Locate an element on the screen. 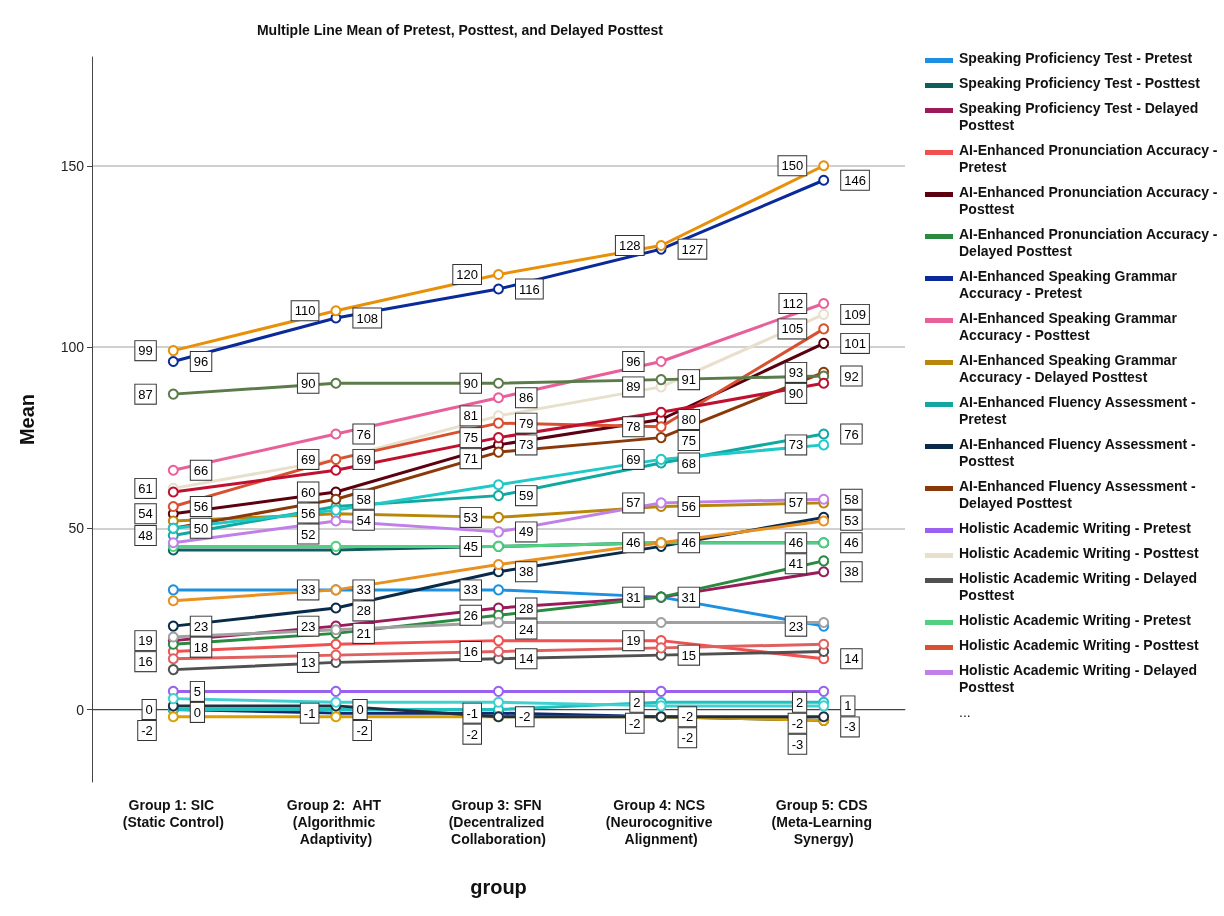  data-label: 89 is located at coordinates (633, 387).